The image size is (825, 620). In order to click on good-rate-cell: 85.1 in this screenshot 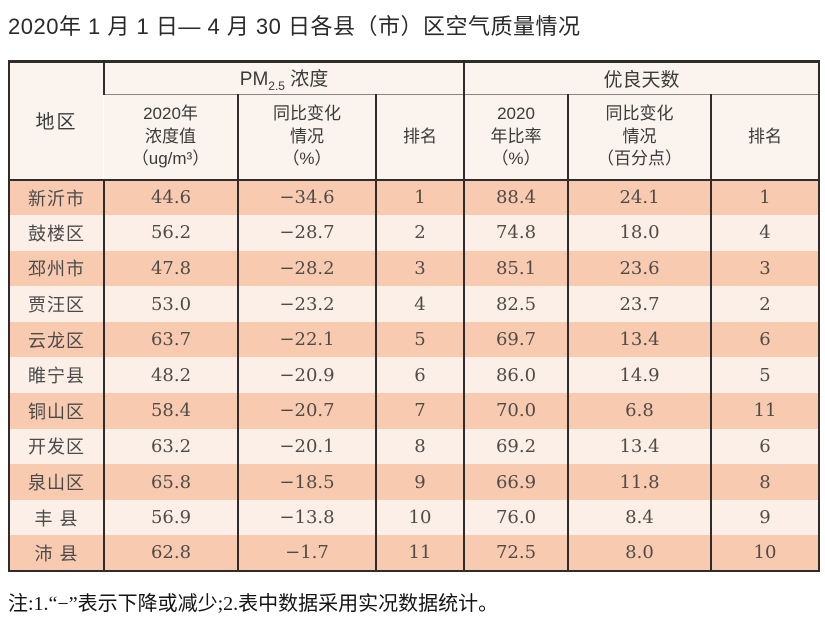, I will do `click(515, 268)`.